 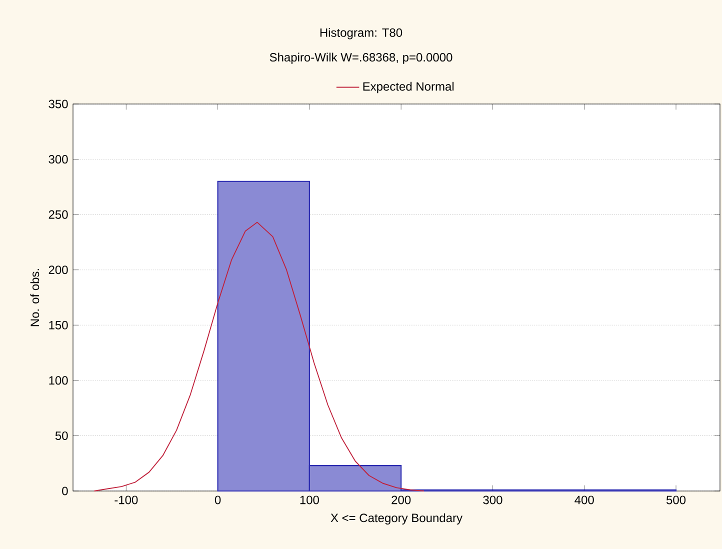 I want to click on x-tick-label: 400, so click(x=584, y=500).